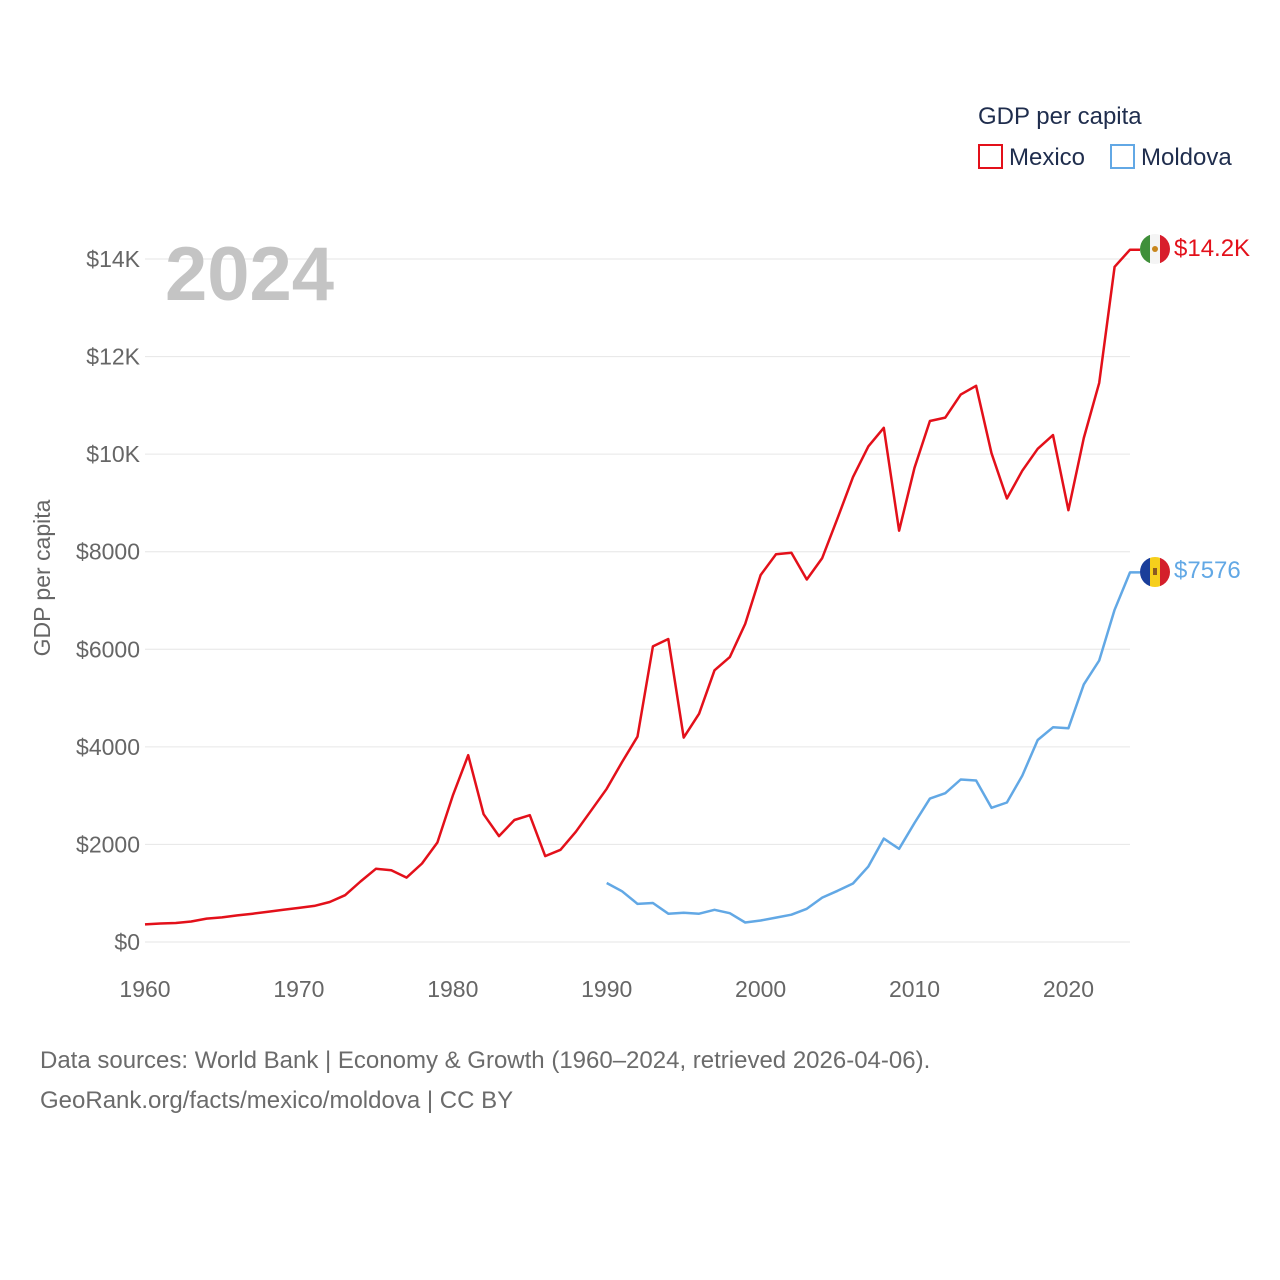 The image size is (1280, 1280). What do you see at coordinates (276, 1100) in the screenshot?
I see `source-line-2: GeoRank.org/facts/mexico/moldova | CC BY` at bounding box center [276, 1100].